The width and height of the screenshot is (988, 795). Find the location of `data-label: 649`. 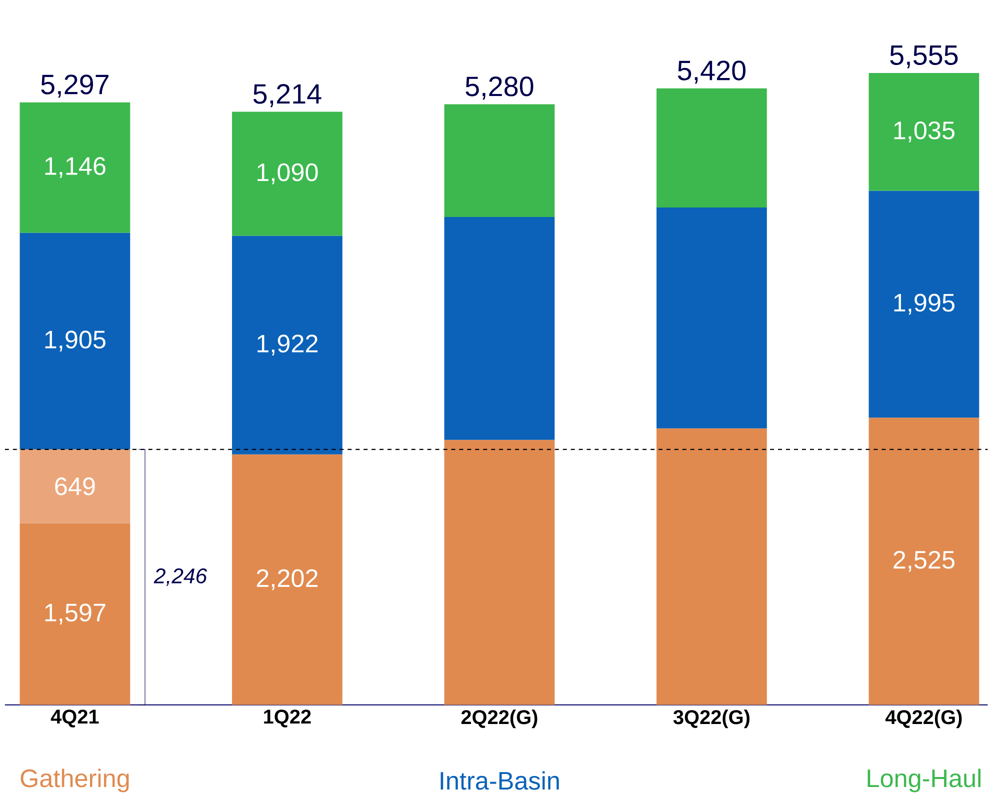

data-label: 649 is located at coordinates (75, 486).